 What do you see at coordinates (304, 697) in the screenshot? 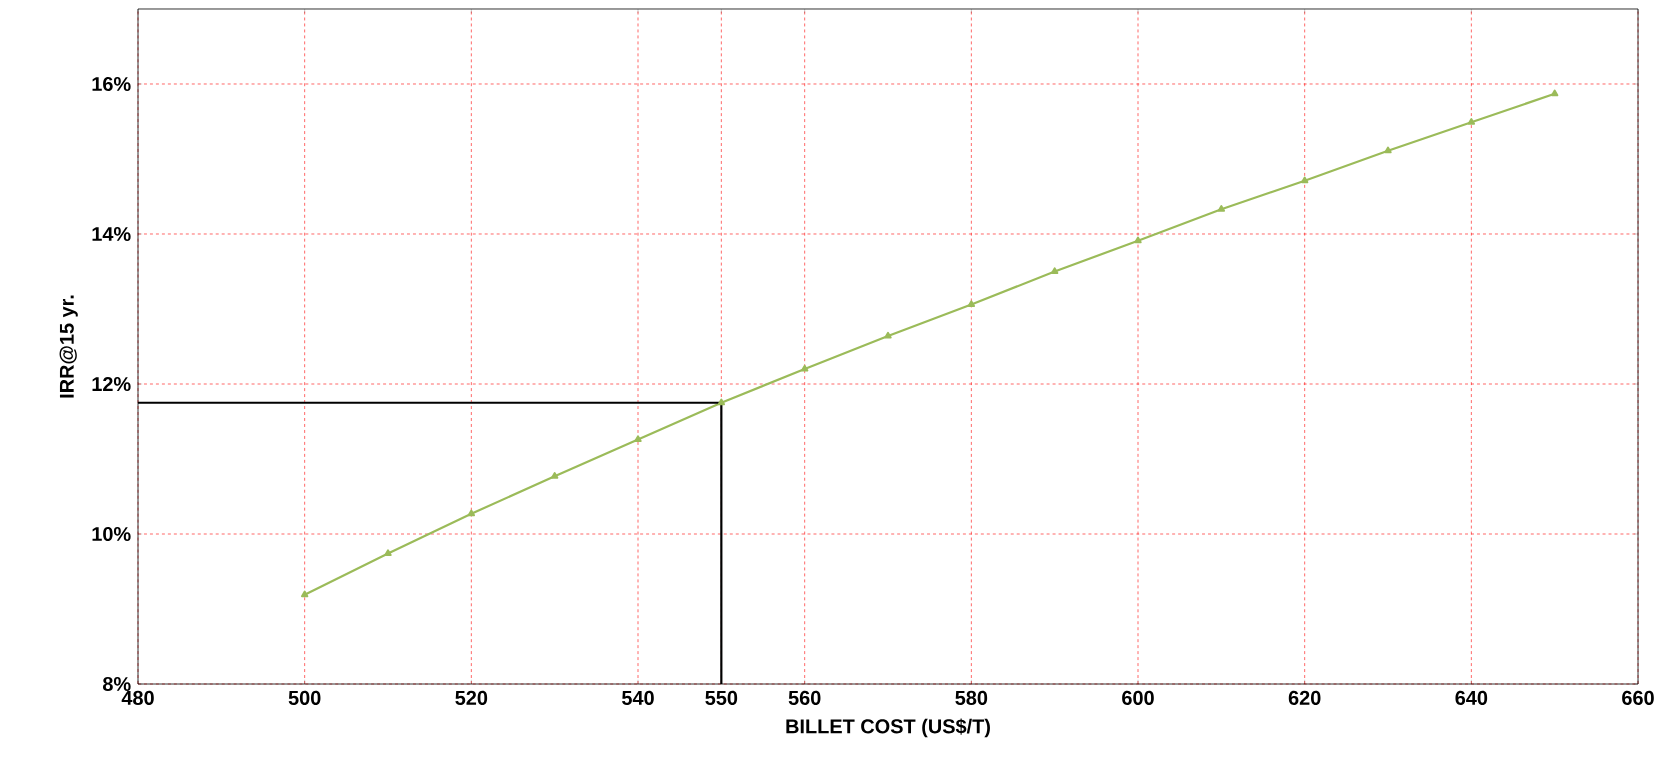
I see `x-tick-label: 500` at bounding box center [304, 697].